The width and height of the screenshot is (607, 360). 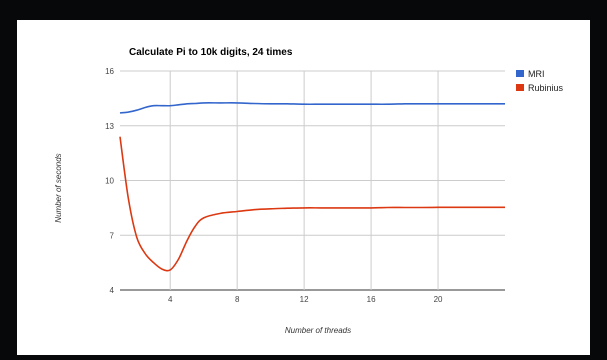 I want to click on y-tick-labels: 4 7 10 13 16, so click(x=109, y=181).